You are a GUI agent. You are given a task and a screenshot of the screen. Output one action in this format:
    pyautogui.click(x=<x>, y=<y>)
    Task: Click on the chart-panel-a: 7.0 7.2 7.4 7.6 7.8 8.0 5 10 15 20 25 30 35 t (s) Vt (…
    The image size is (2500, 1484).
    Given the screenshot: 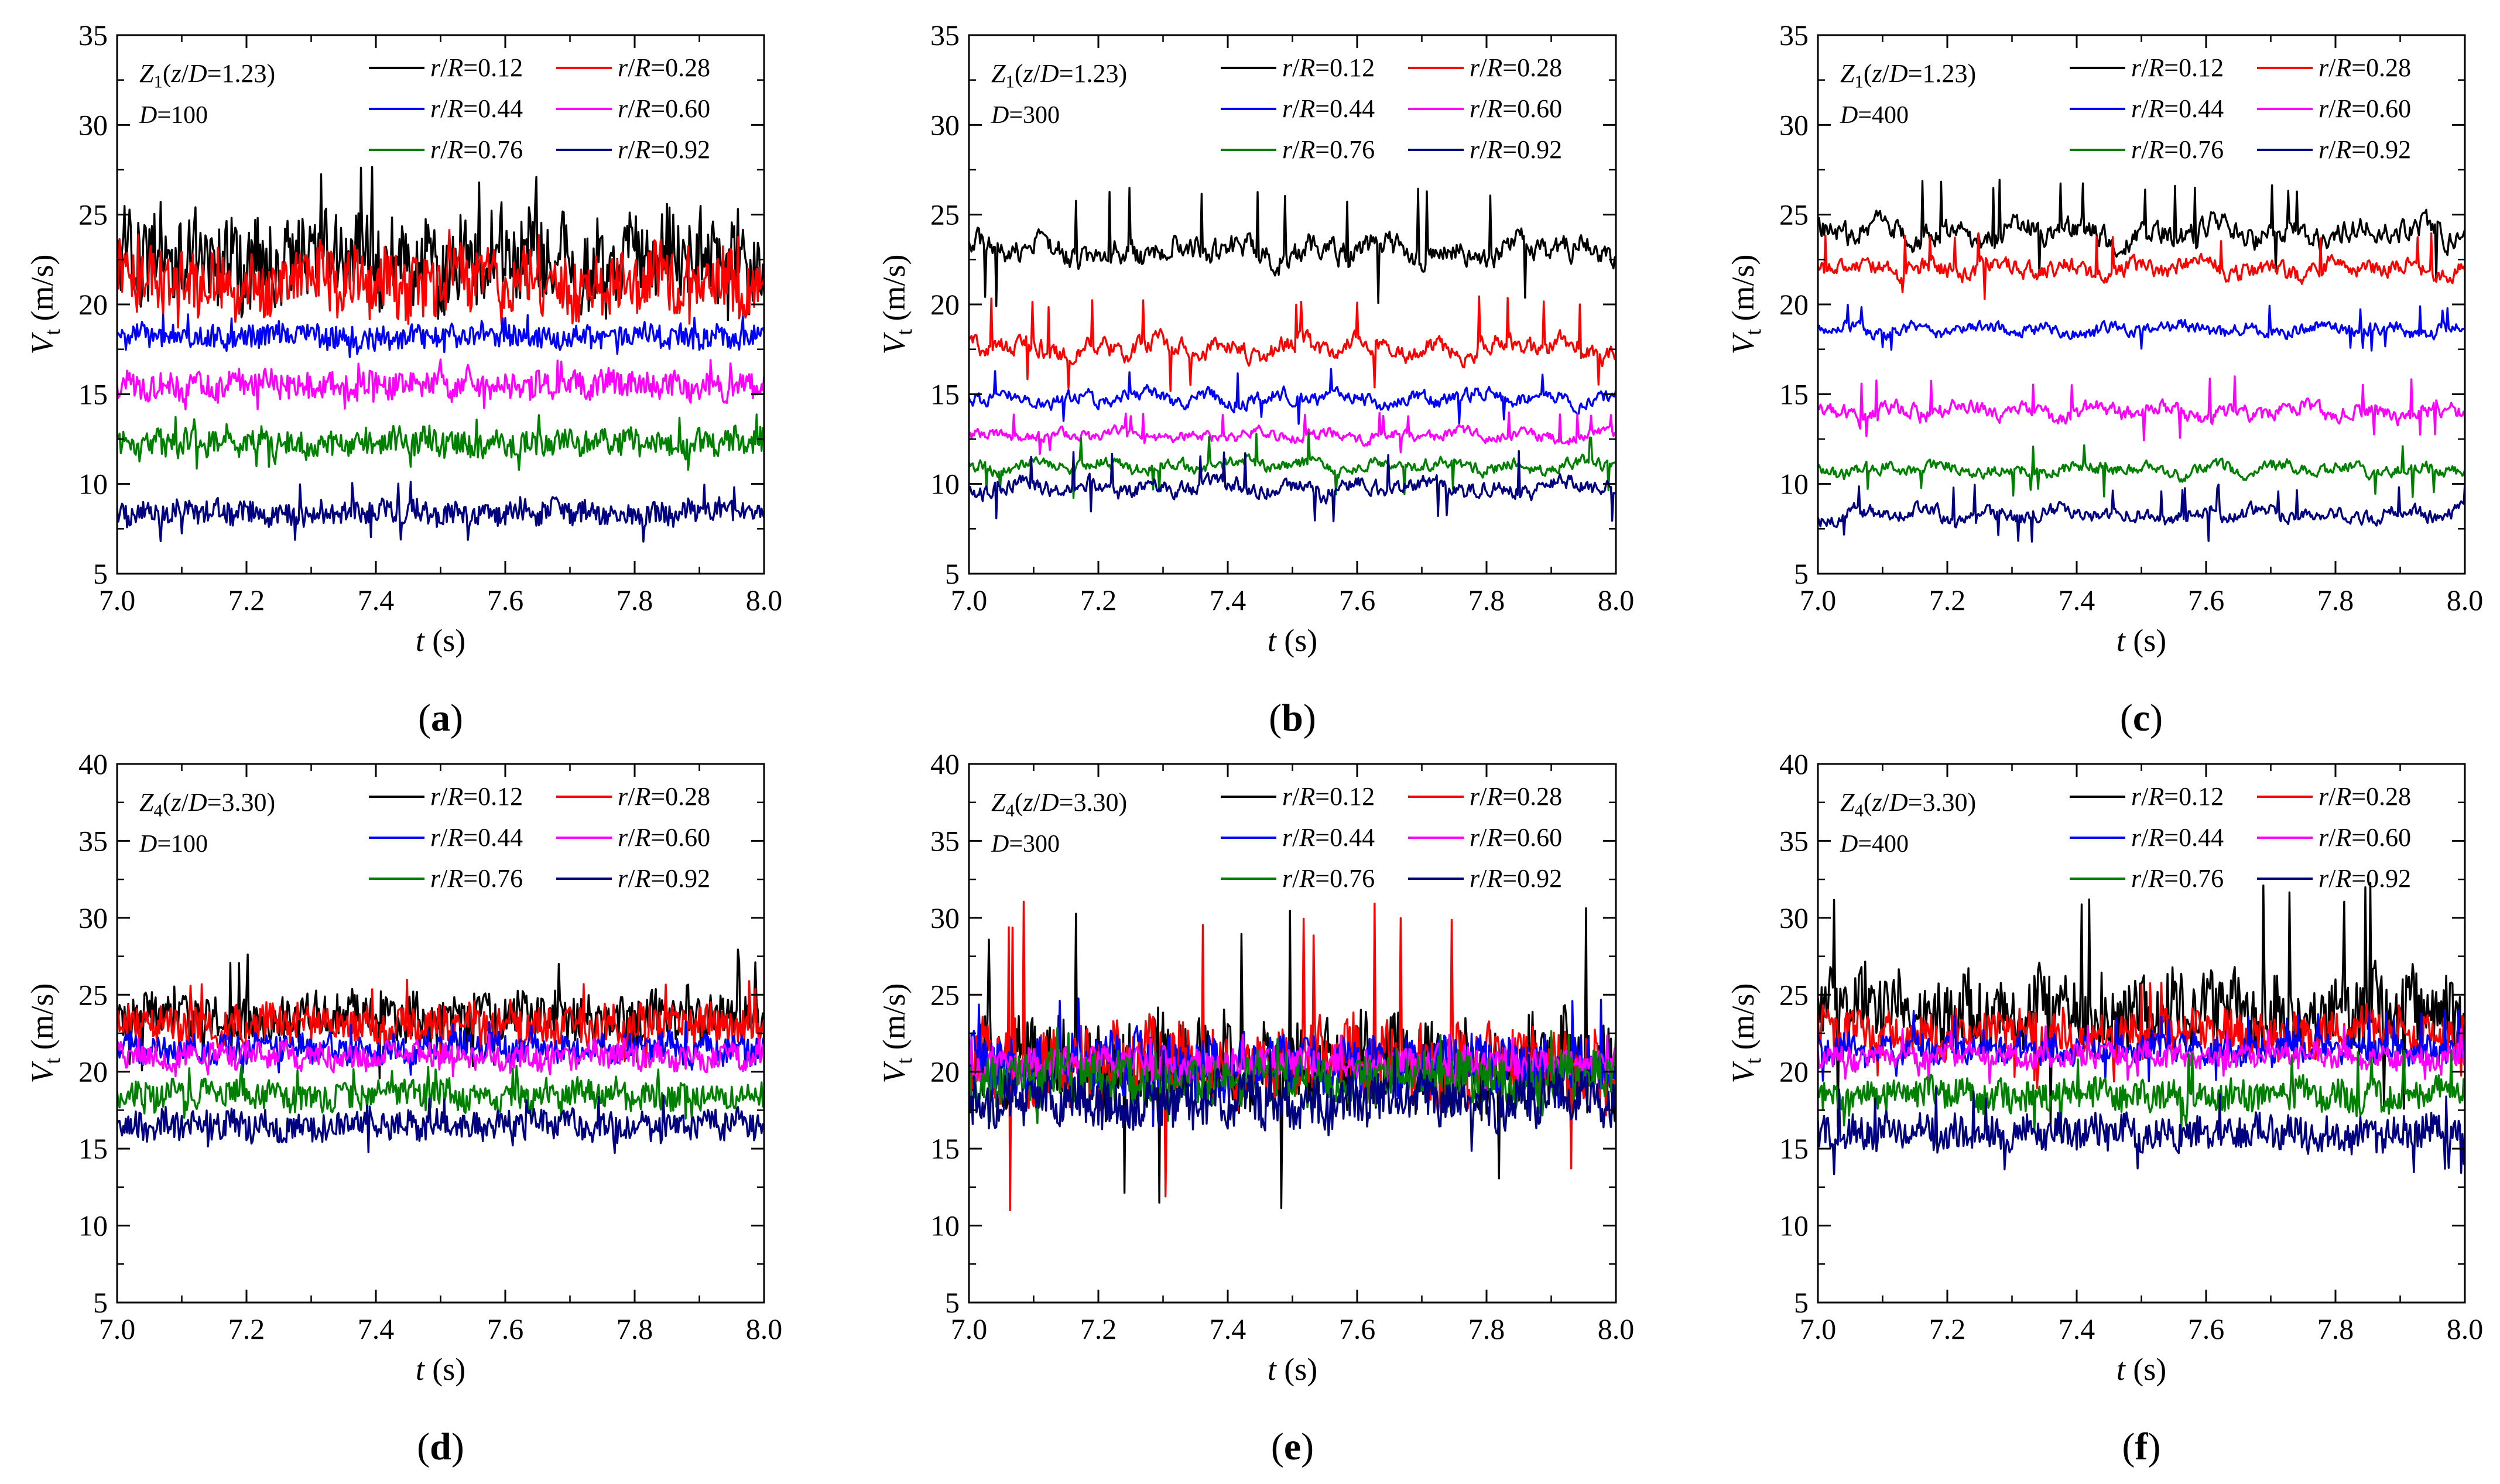 What is the action you would take?
    pyautogui.click(x=403, y=379)
    